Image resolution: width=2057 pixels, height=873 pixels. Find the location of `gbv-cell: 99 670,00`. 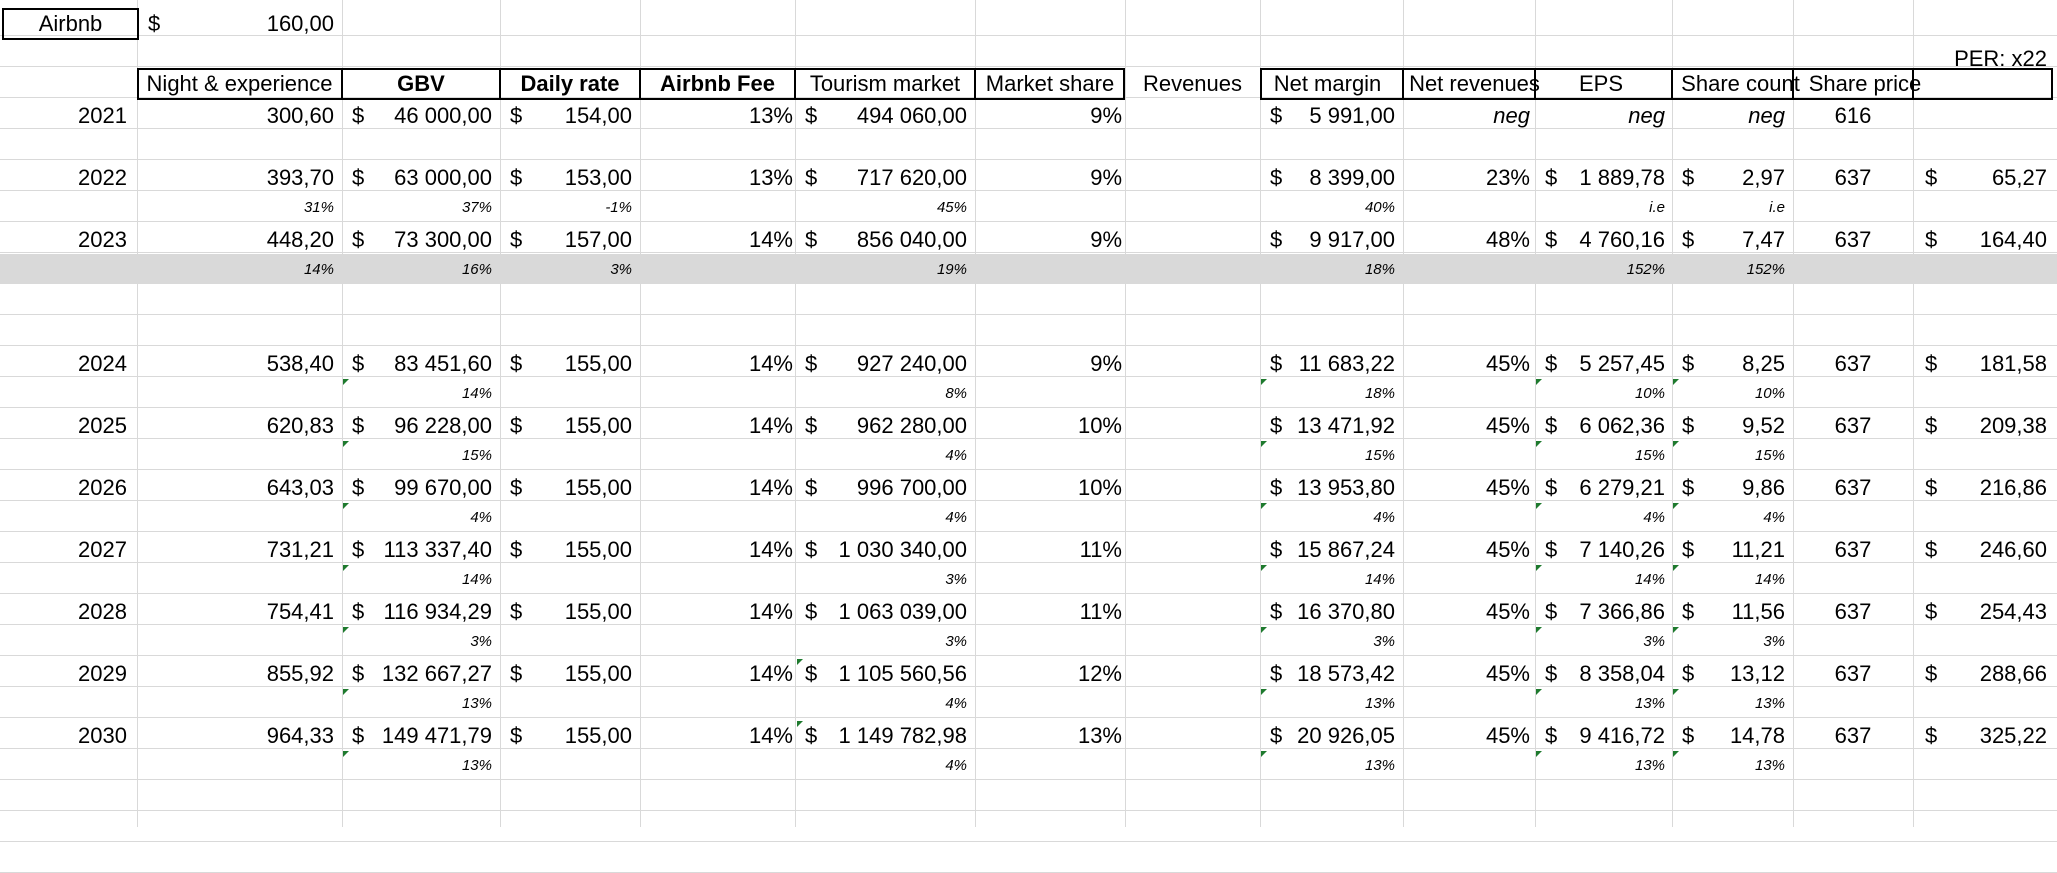

gbv-cell: 99 670,00 is located at coordinates (443, 487).